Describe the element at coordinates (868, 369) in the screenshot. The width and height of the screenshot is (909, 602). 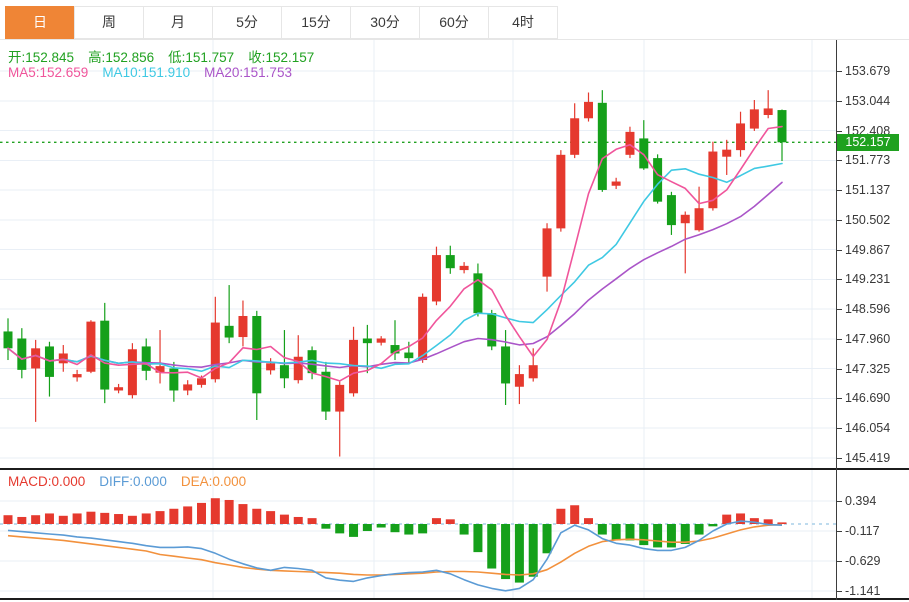
I see `price-tick-label-10: 147.325` at that location.